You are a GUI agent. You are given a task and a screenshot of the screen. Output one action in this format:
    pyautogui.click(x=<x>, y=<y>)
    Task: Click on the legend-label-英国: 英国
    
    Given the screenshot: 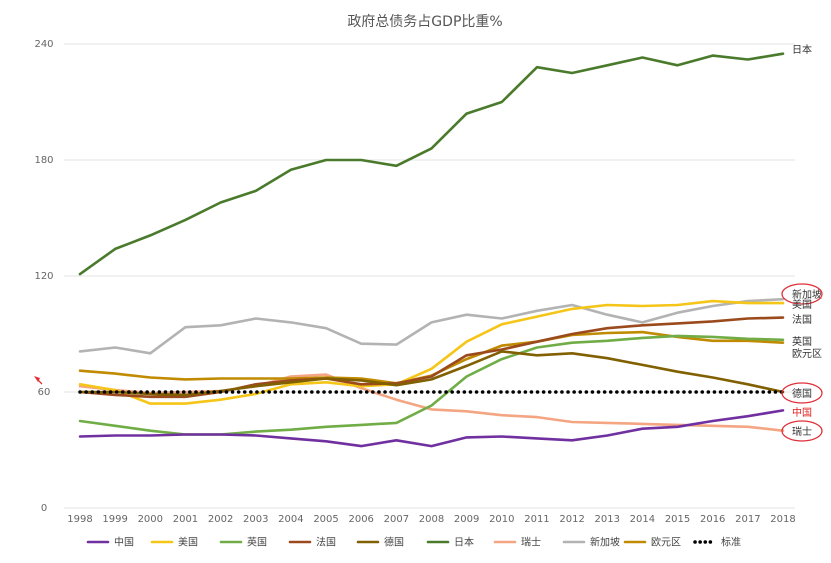 What is the action you would take?
    pyautogui.click(x=257, y=542)
    